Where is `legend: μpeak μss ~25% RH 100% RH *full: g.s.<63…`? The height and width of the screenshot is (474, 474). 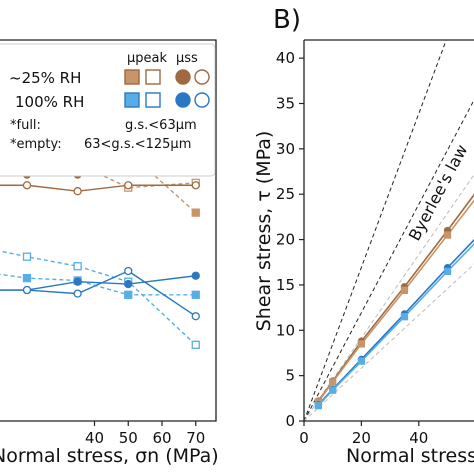 legend: μpeak μss ~25% RH 100% RH *full: g.s.<63… is located at coordinates (108, 110).